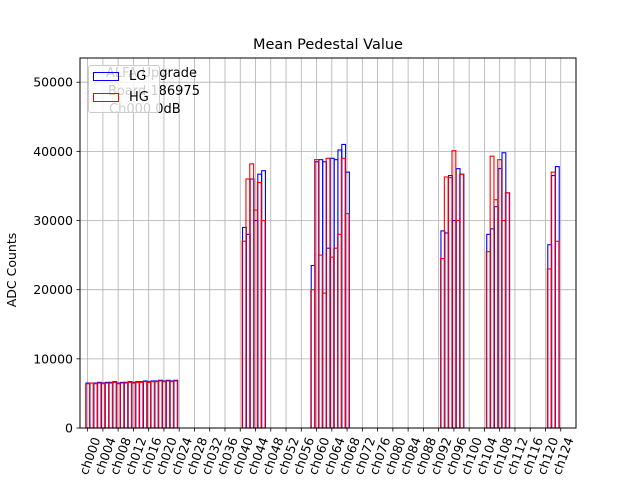 This screenshot has width=640, height=480. I want to click on legend-swatch-hg, so click(106, 97).